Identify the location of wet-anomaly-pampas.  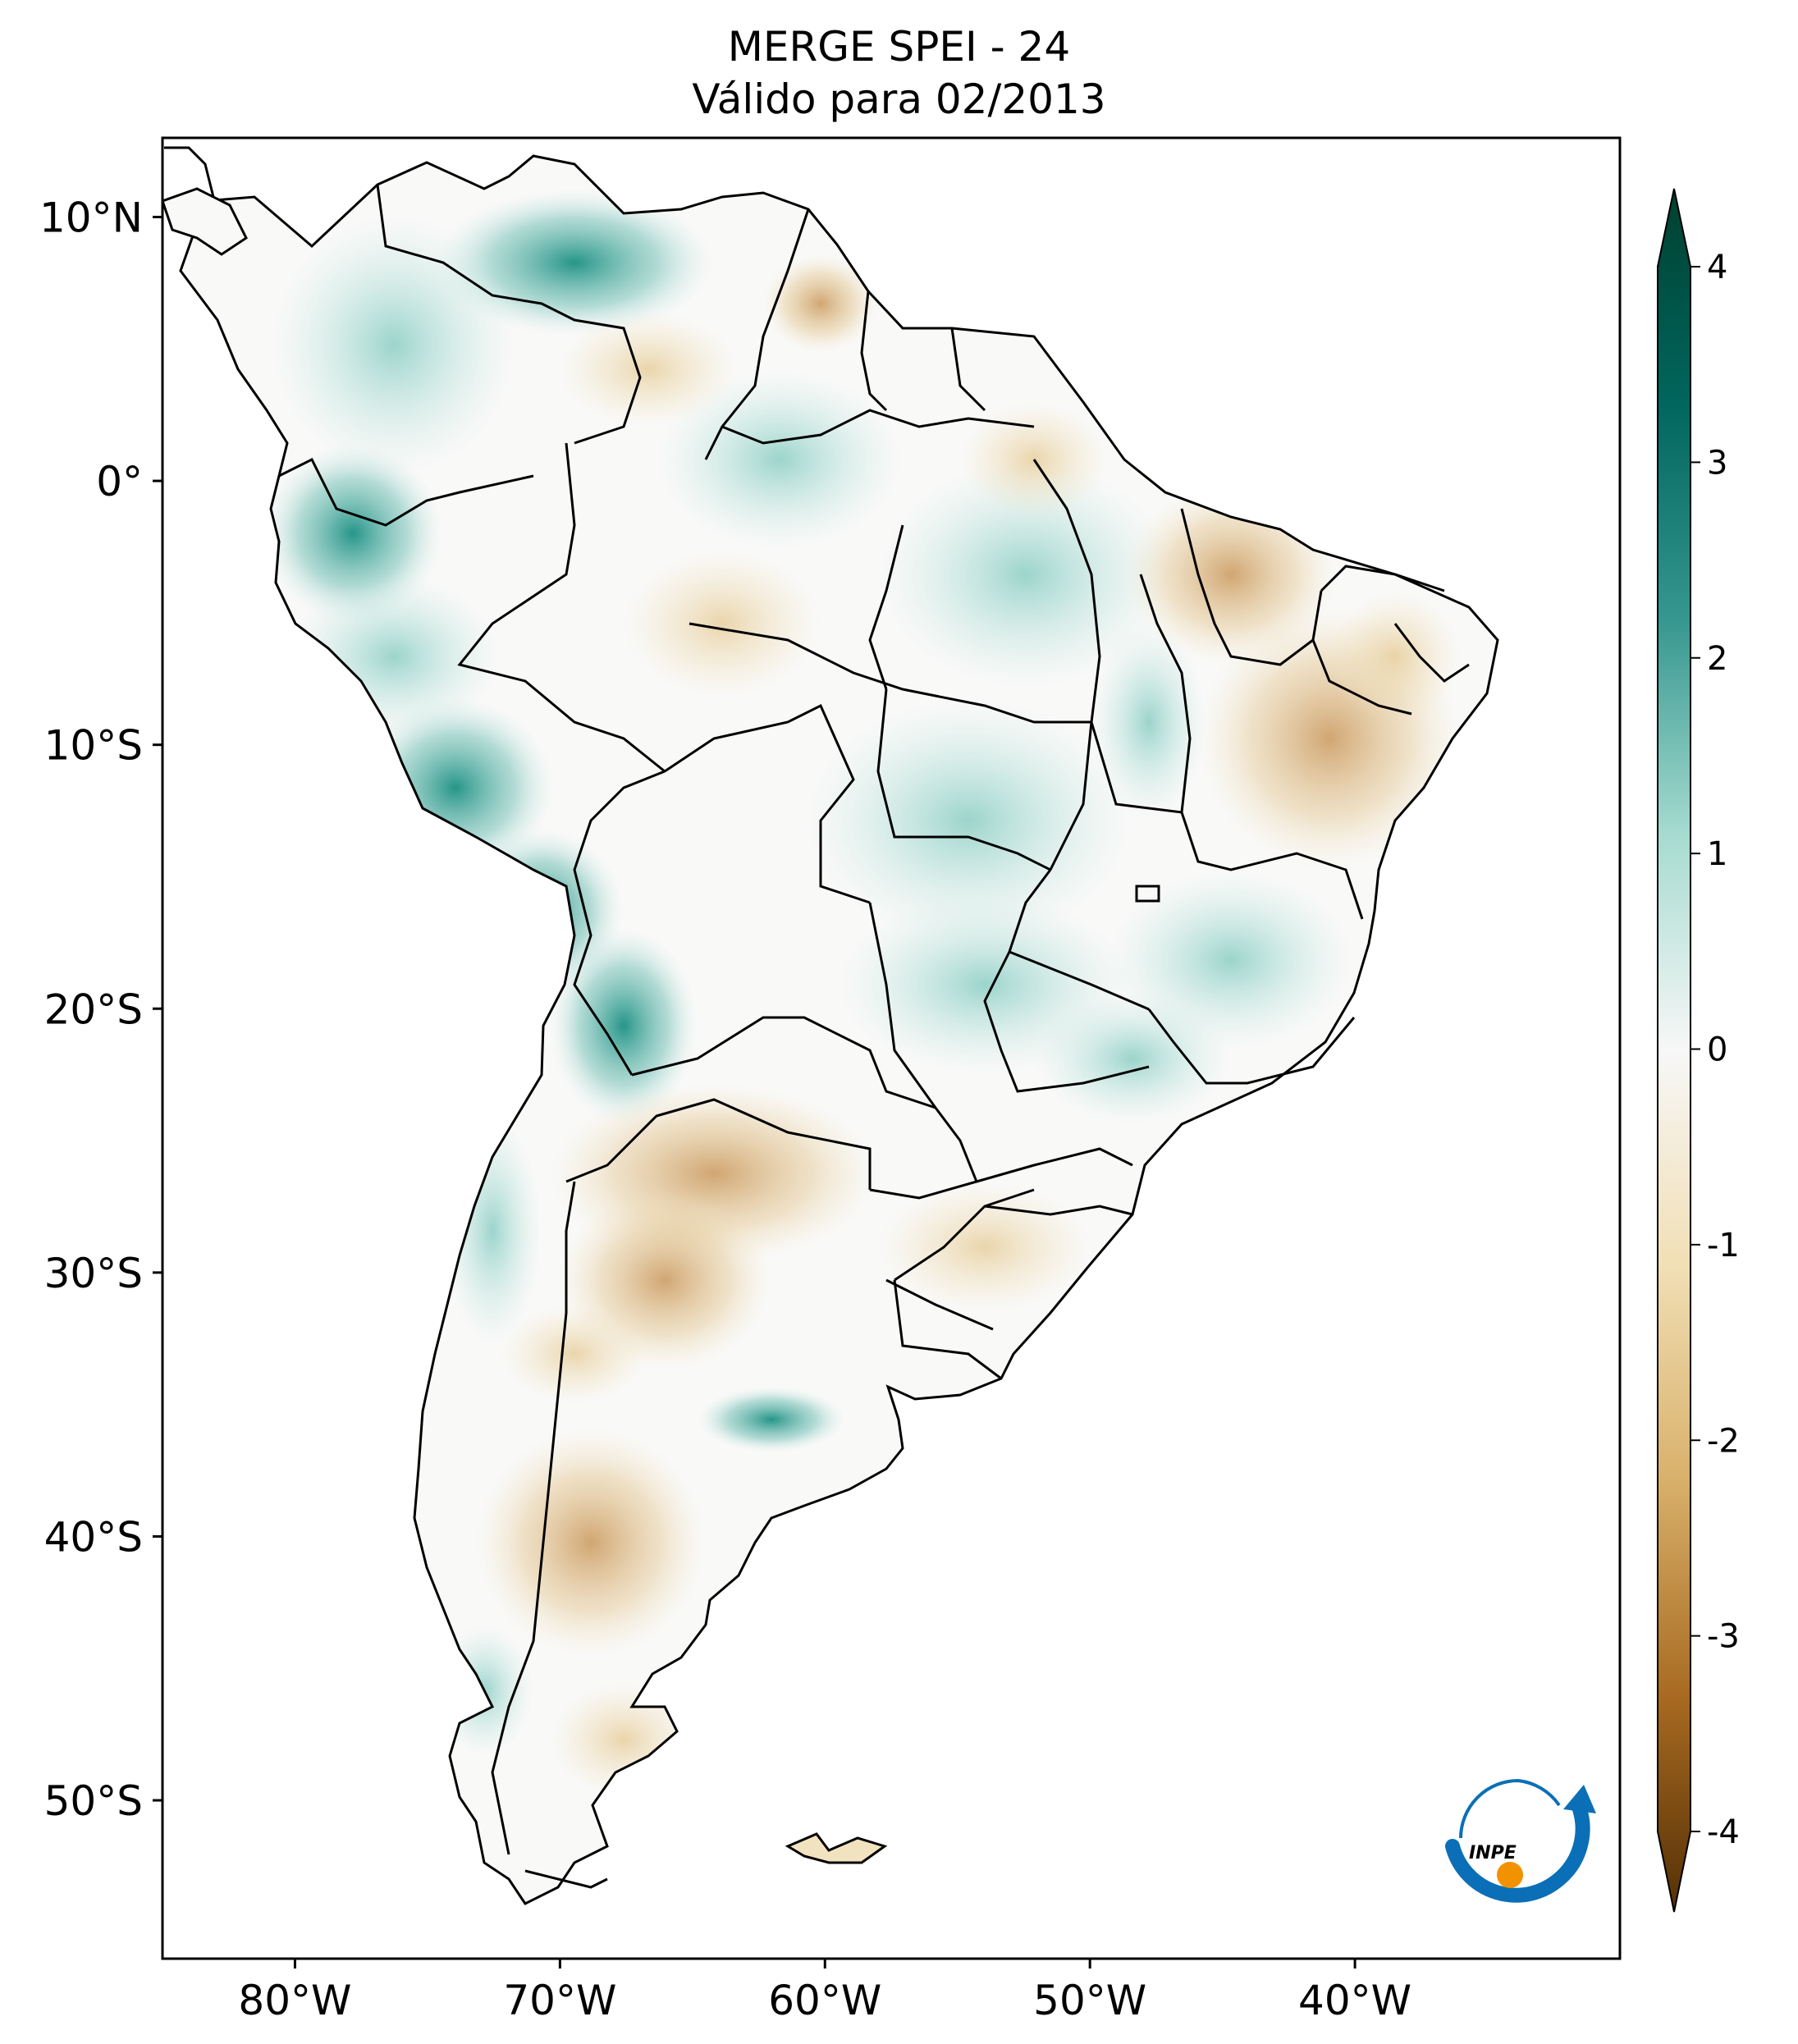
(771, 1419).